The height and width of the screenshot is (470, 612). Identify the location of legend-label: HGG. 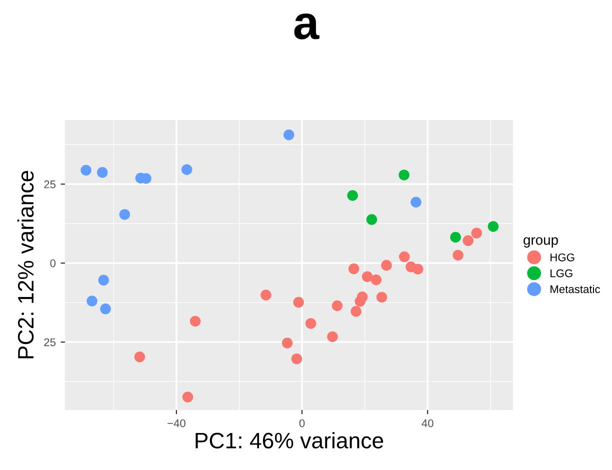
(562, 257).